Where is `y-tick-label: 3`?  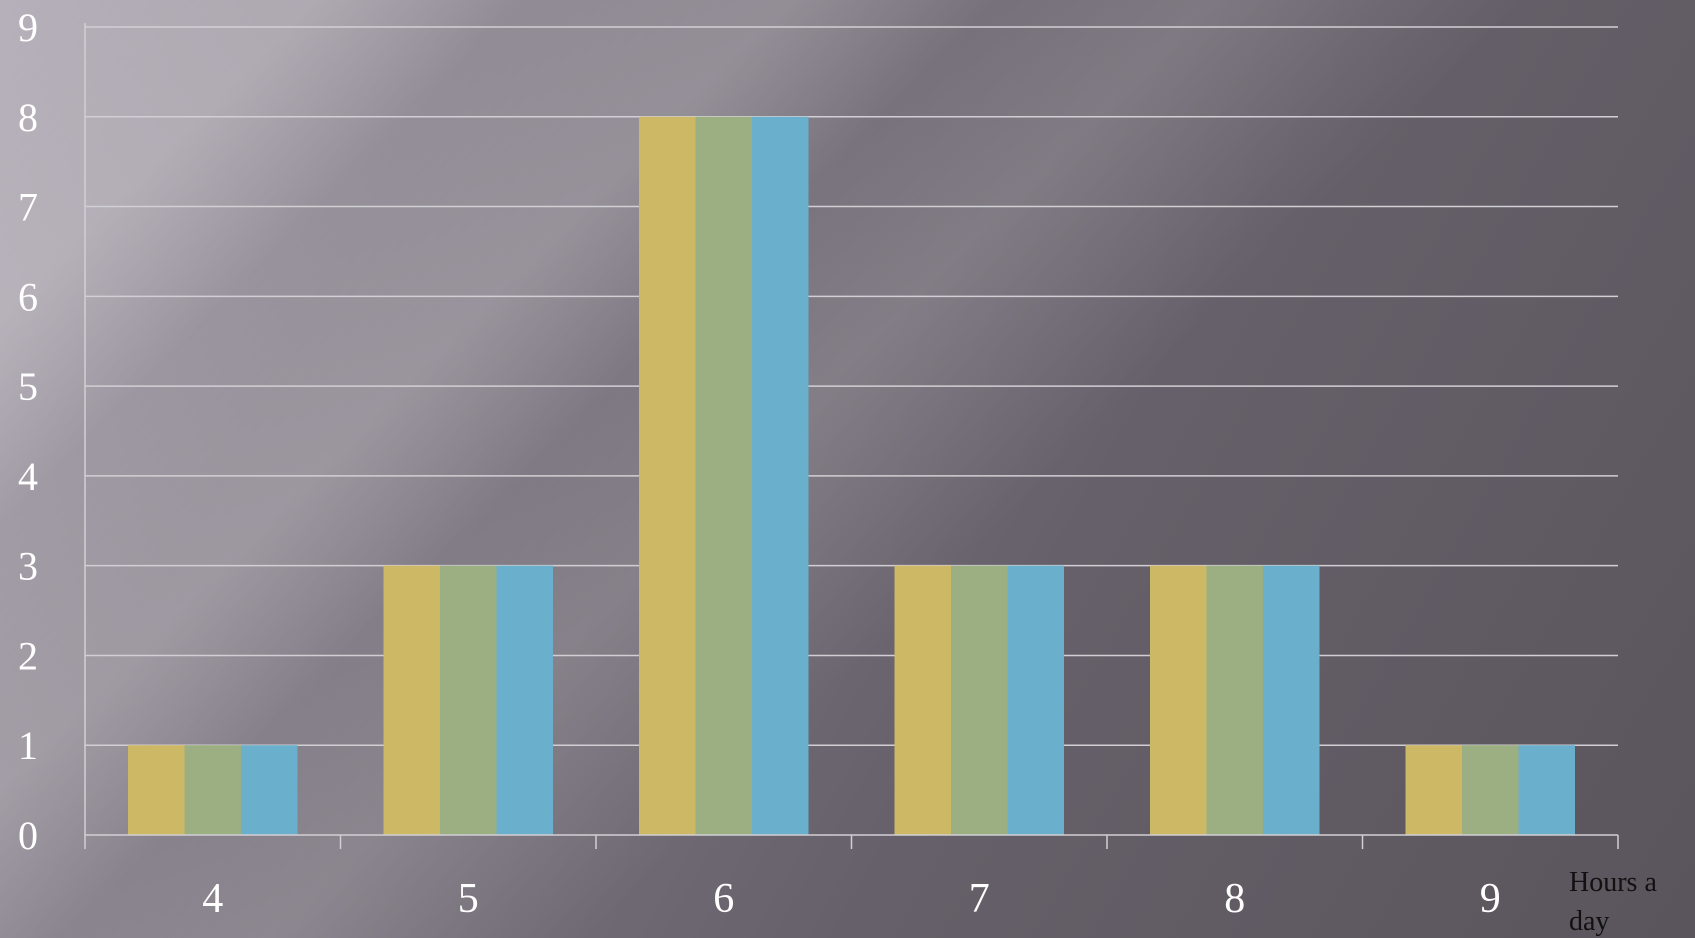
y-tick-label: 3 is located at coordinates (28, 566).